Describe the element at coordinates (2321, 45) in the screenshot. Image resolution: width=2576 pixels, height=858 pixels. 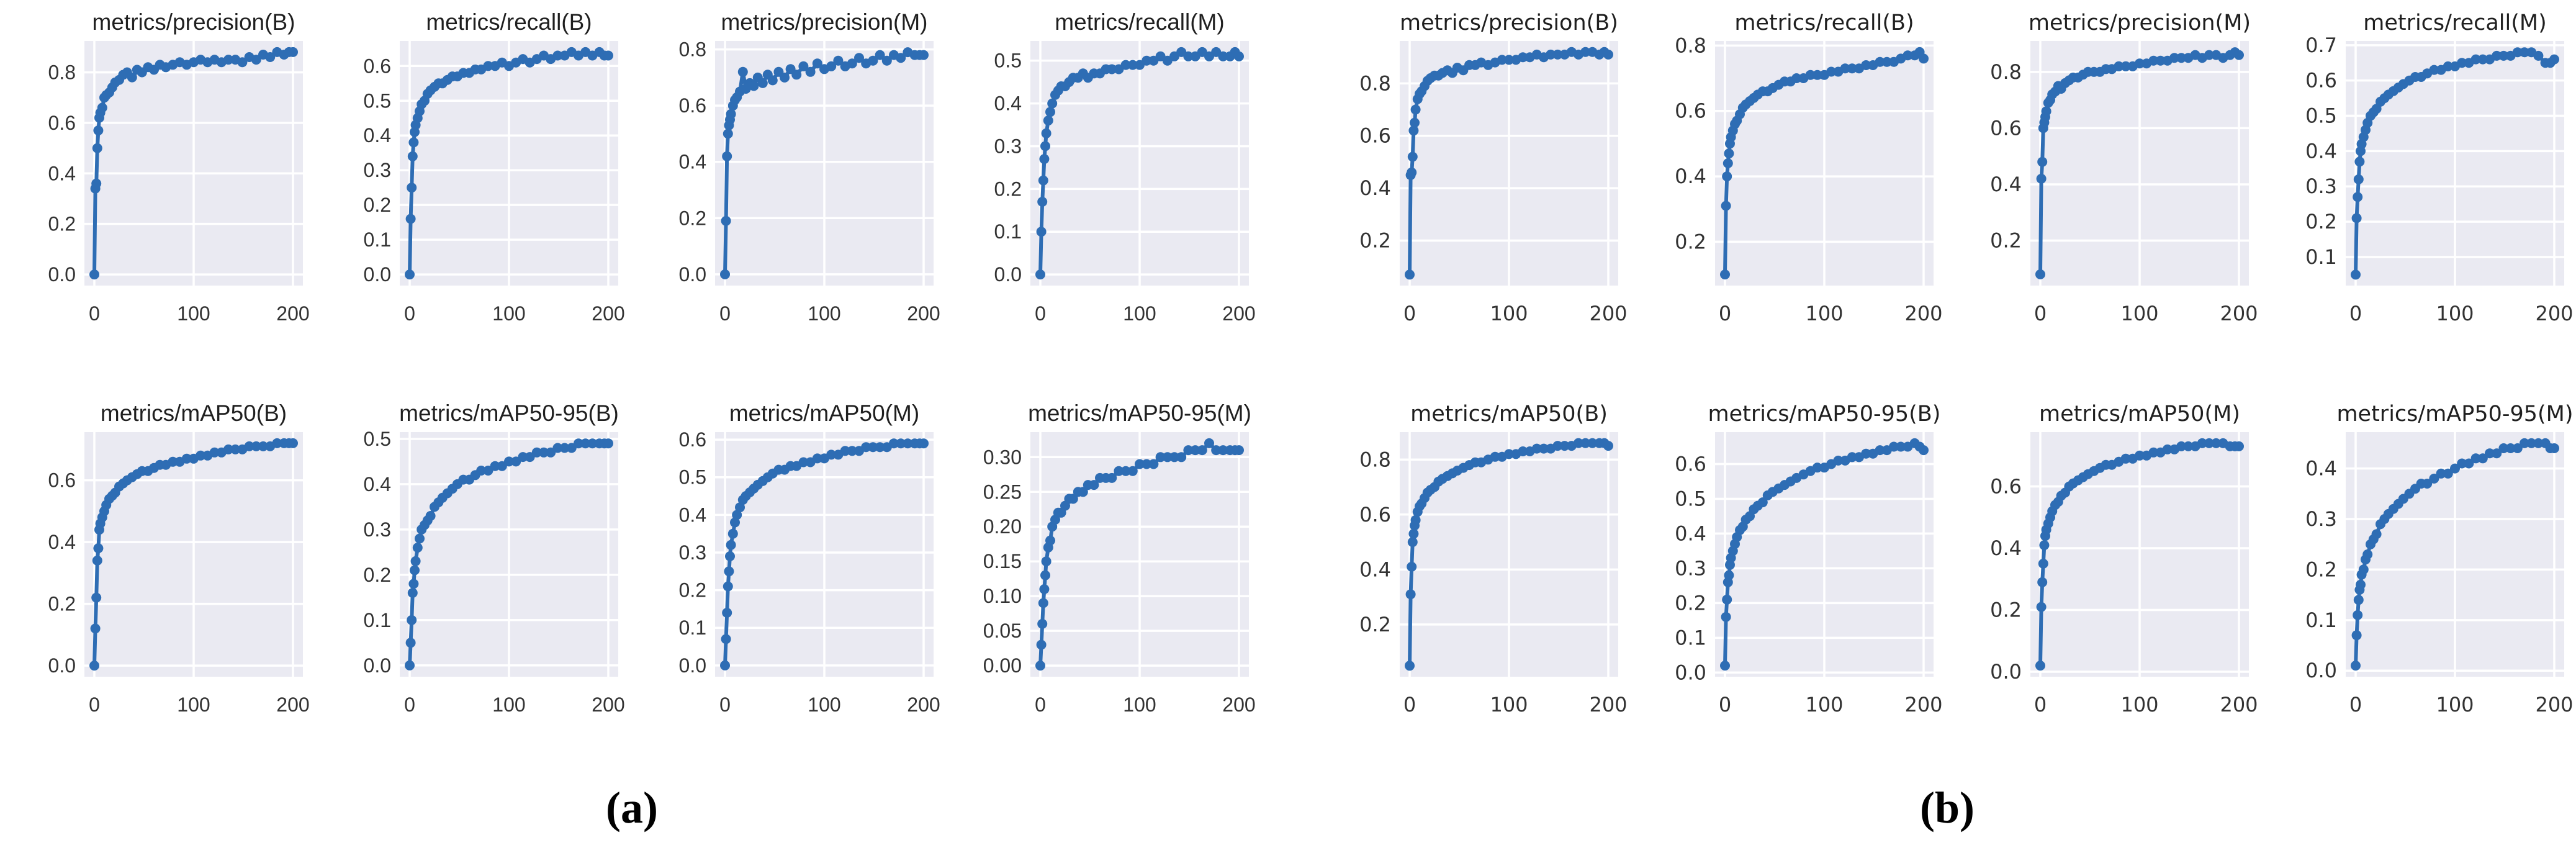
I see `svg-text: 0.7` at that location.